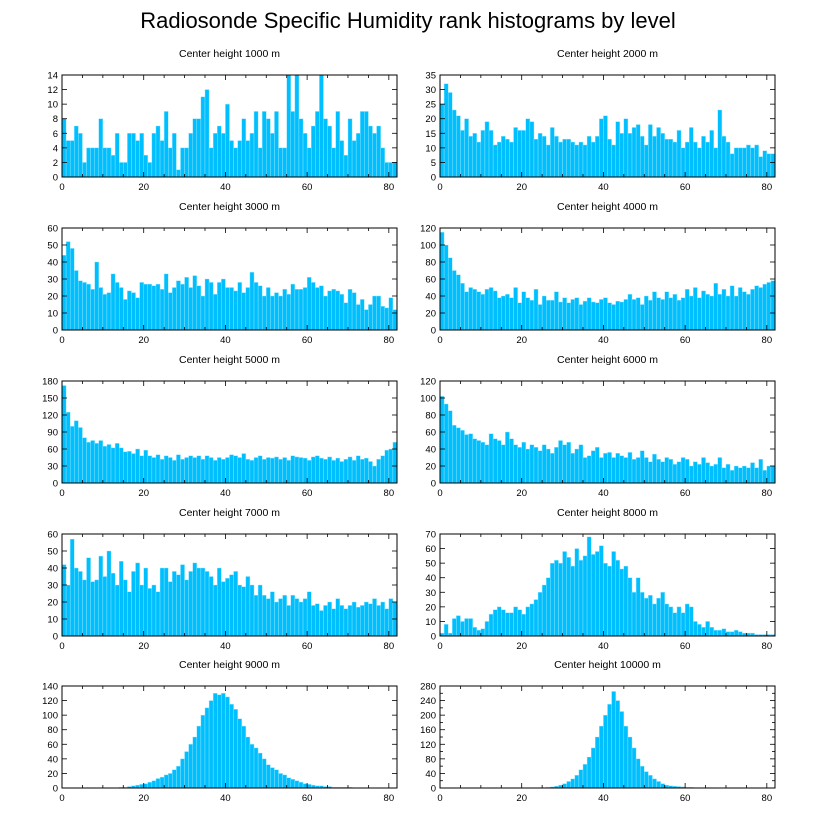 Image resolution: width=816 pixels, height=824 pixels. I want to click on y-tick-label: 5, so click(433, 163).